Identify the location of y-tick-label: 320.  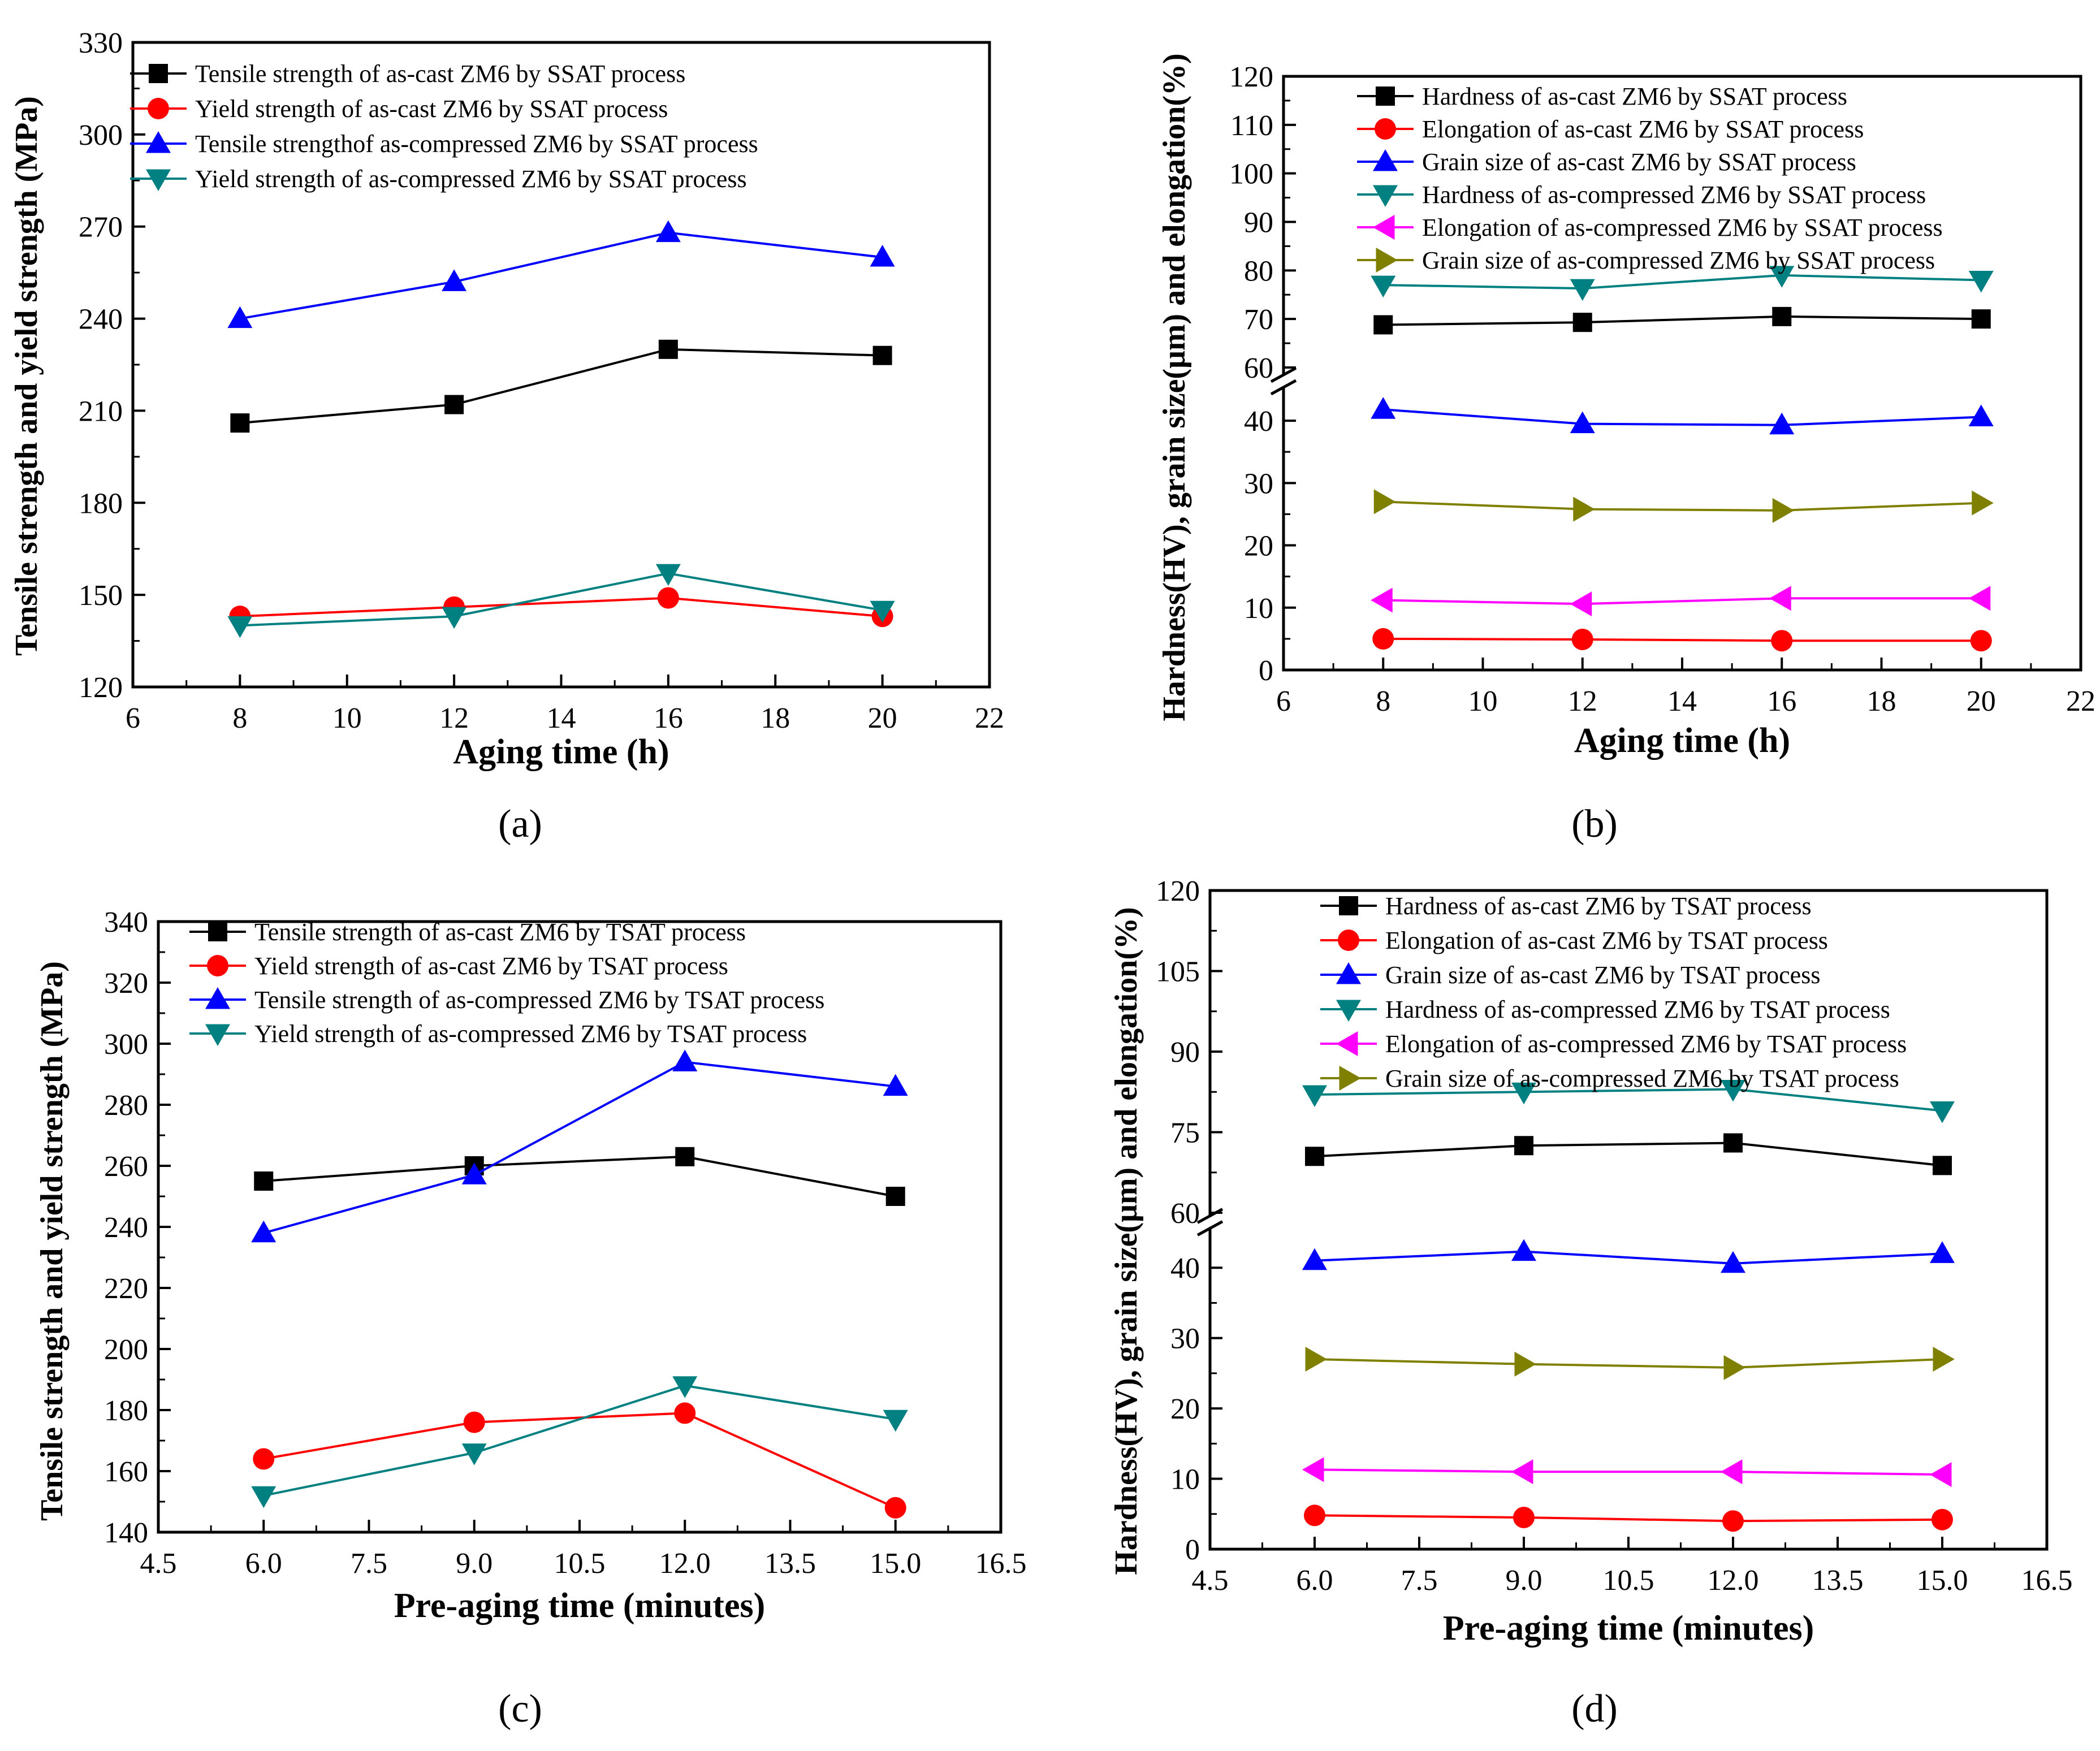
(126, 983).